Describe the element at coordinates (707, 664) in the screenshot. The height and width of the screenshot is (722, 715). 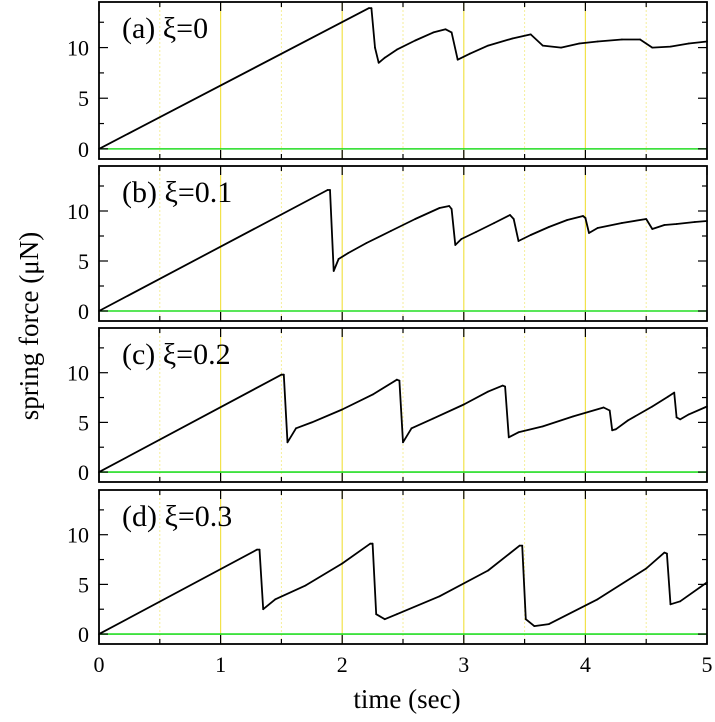
I see `x-tick-label: 5` at that location.